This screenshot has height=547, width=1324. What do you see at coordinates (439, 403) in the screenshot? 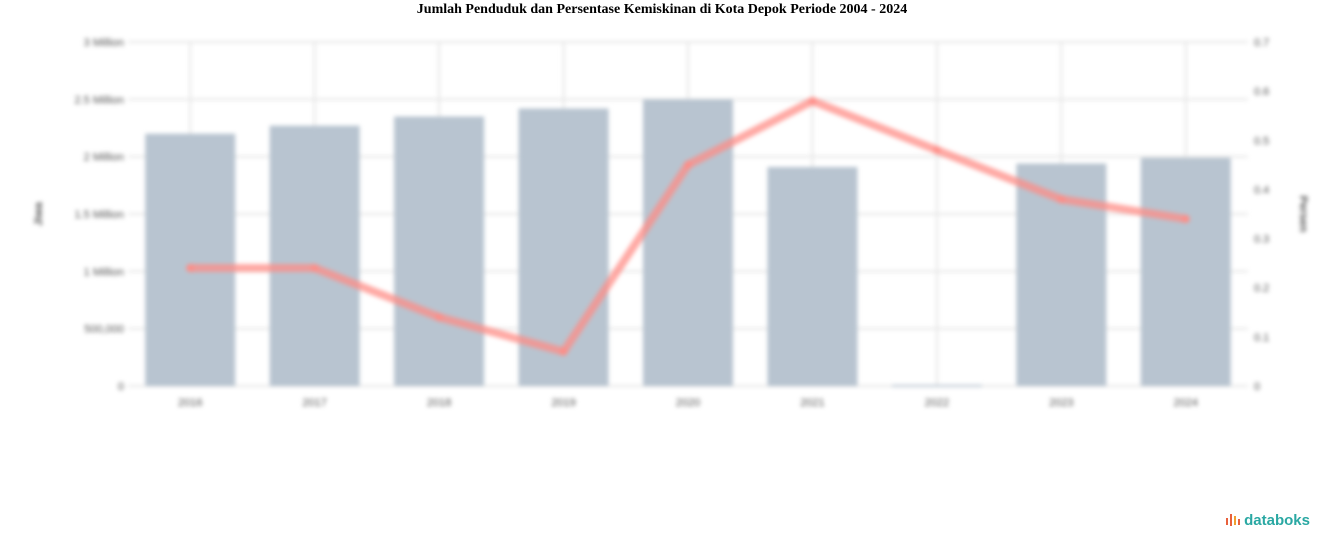
I see `x-axis-tick-label: 2018` at bounding box center [439, 403].